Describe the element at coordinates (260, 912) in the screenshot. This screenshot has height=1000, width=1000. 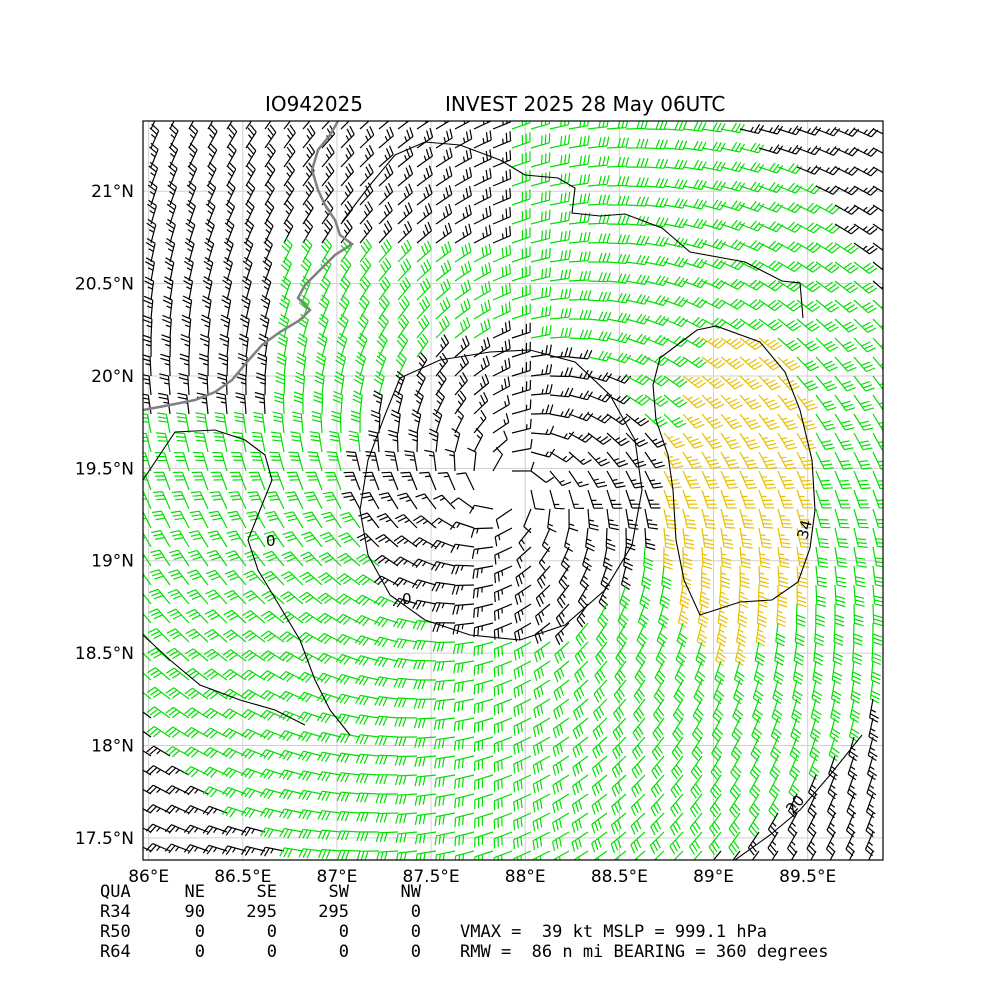
I see `wind-radii-row-r34: R34 90 295 295 0` at that location.